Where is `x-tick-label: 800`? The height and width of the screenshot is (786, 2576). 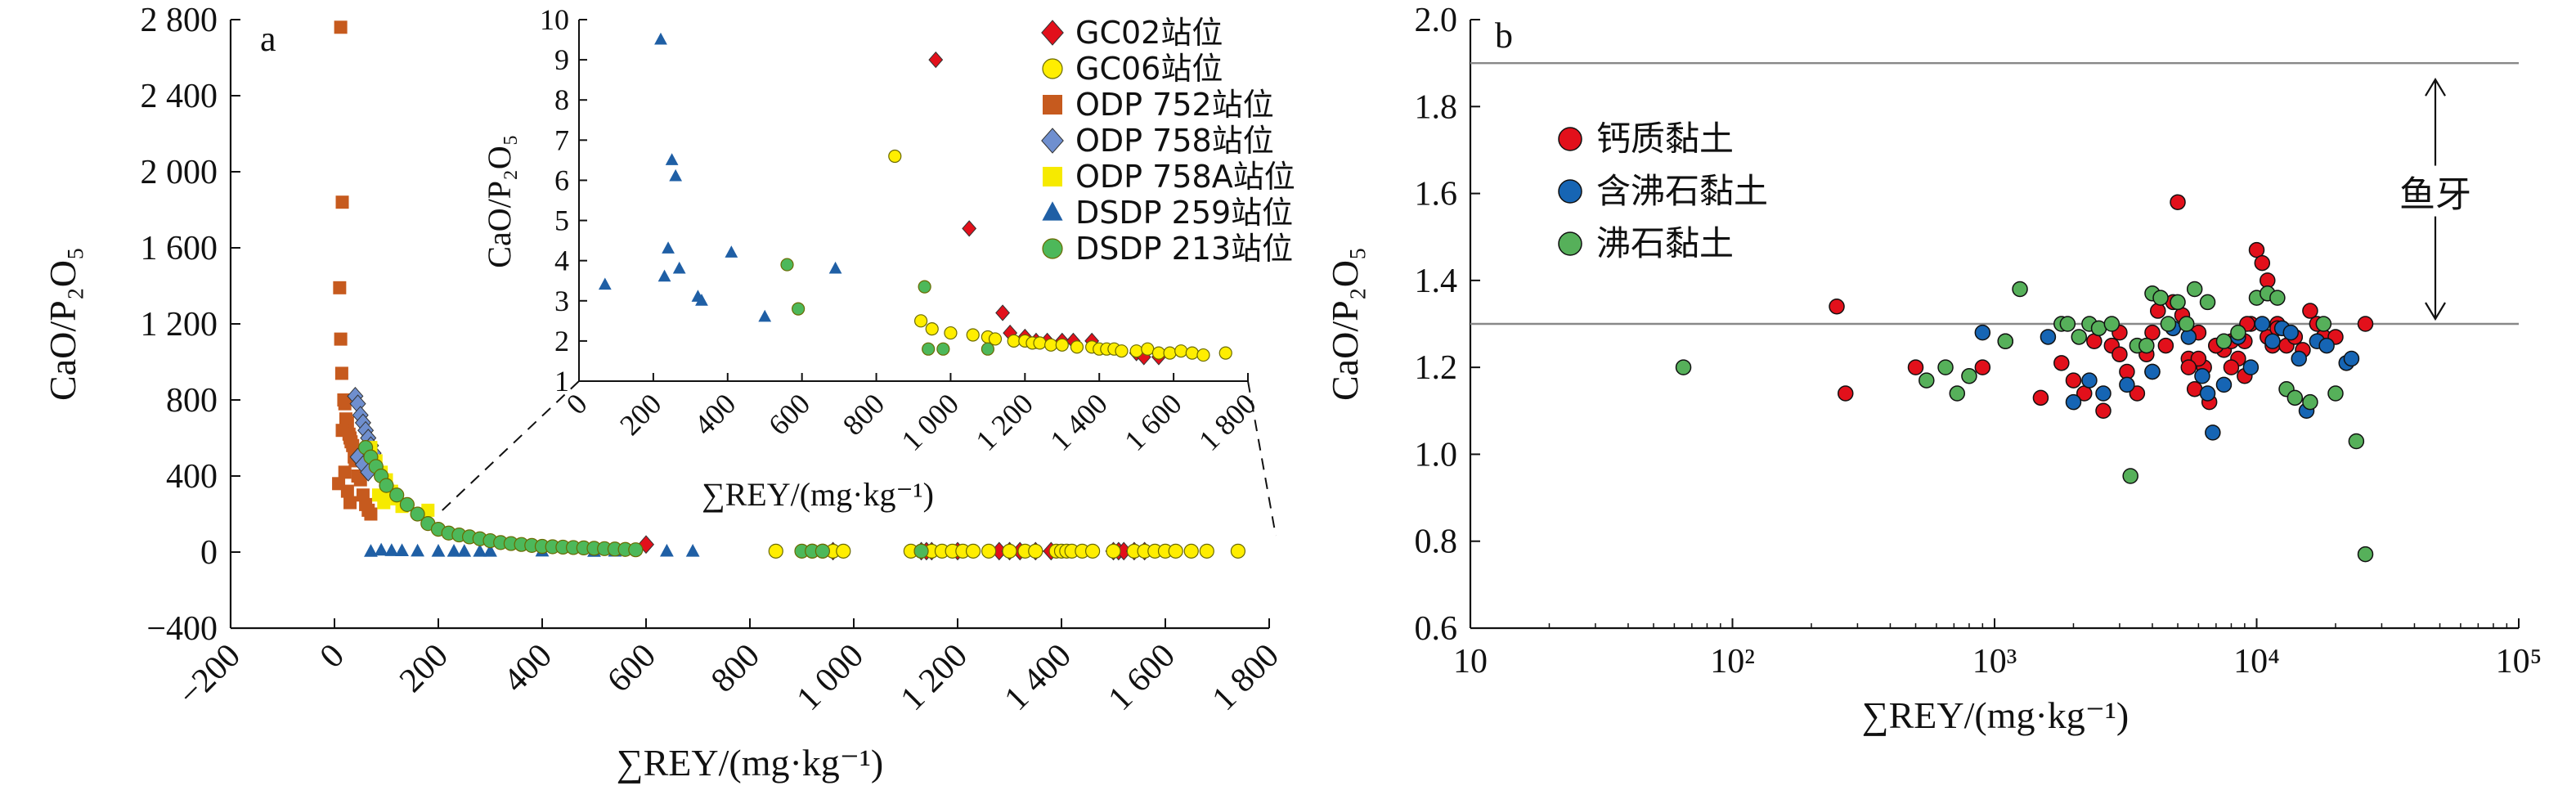
x-tick-label: 800 is located at coordinates (735, 668).